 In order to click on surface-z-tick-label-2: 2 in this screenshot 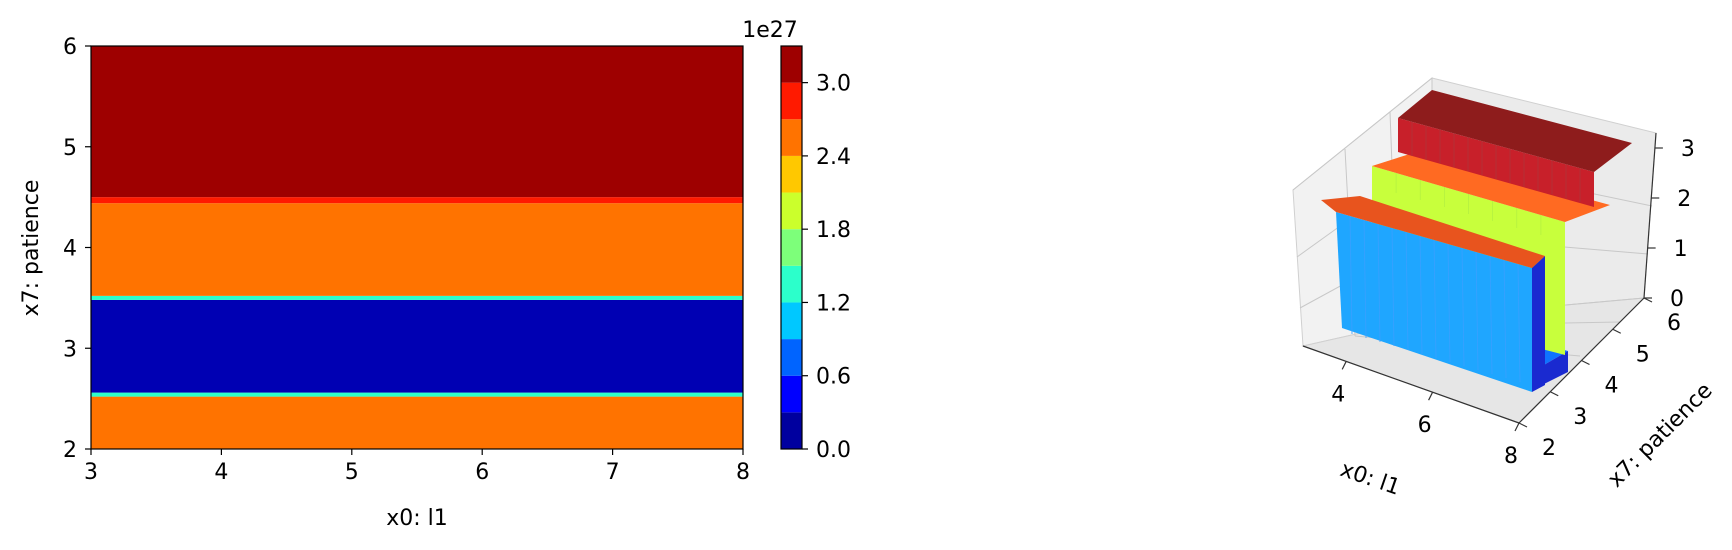, I will do `click(1684, 199)`.